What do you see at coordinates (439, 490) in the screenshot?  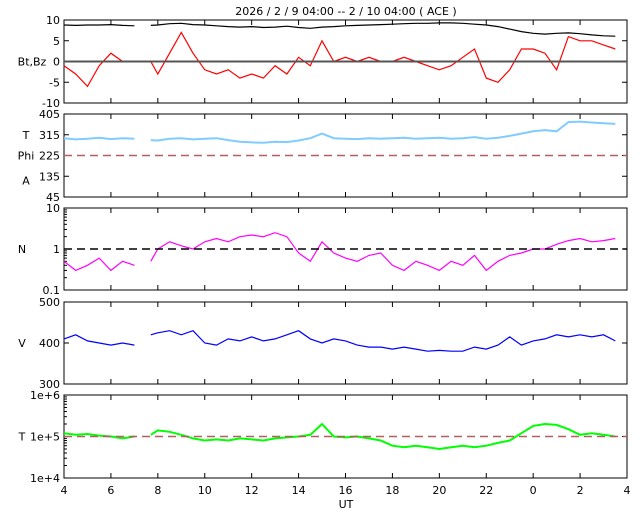 I see `x-tick-label: 20` at bounding box center [439, 490].